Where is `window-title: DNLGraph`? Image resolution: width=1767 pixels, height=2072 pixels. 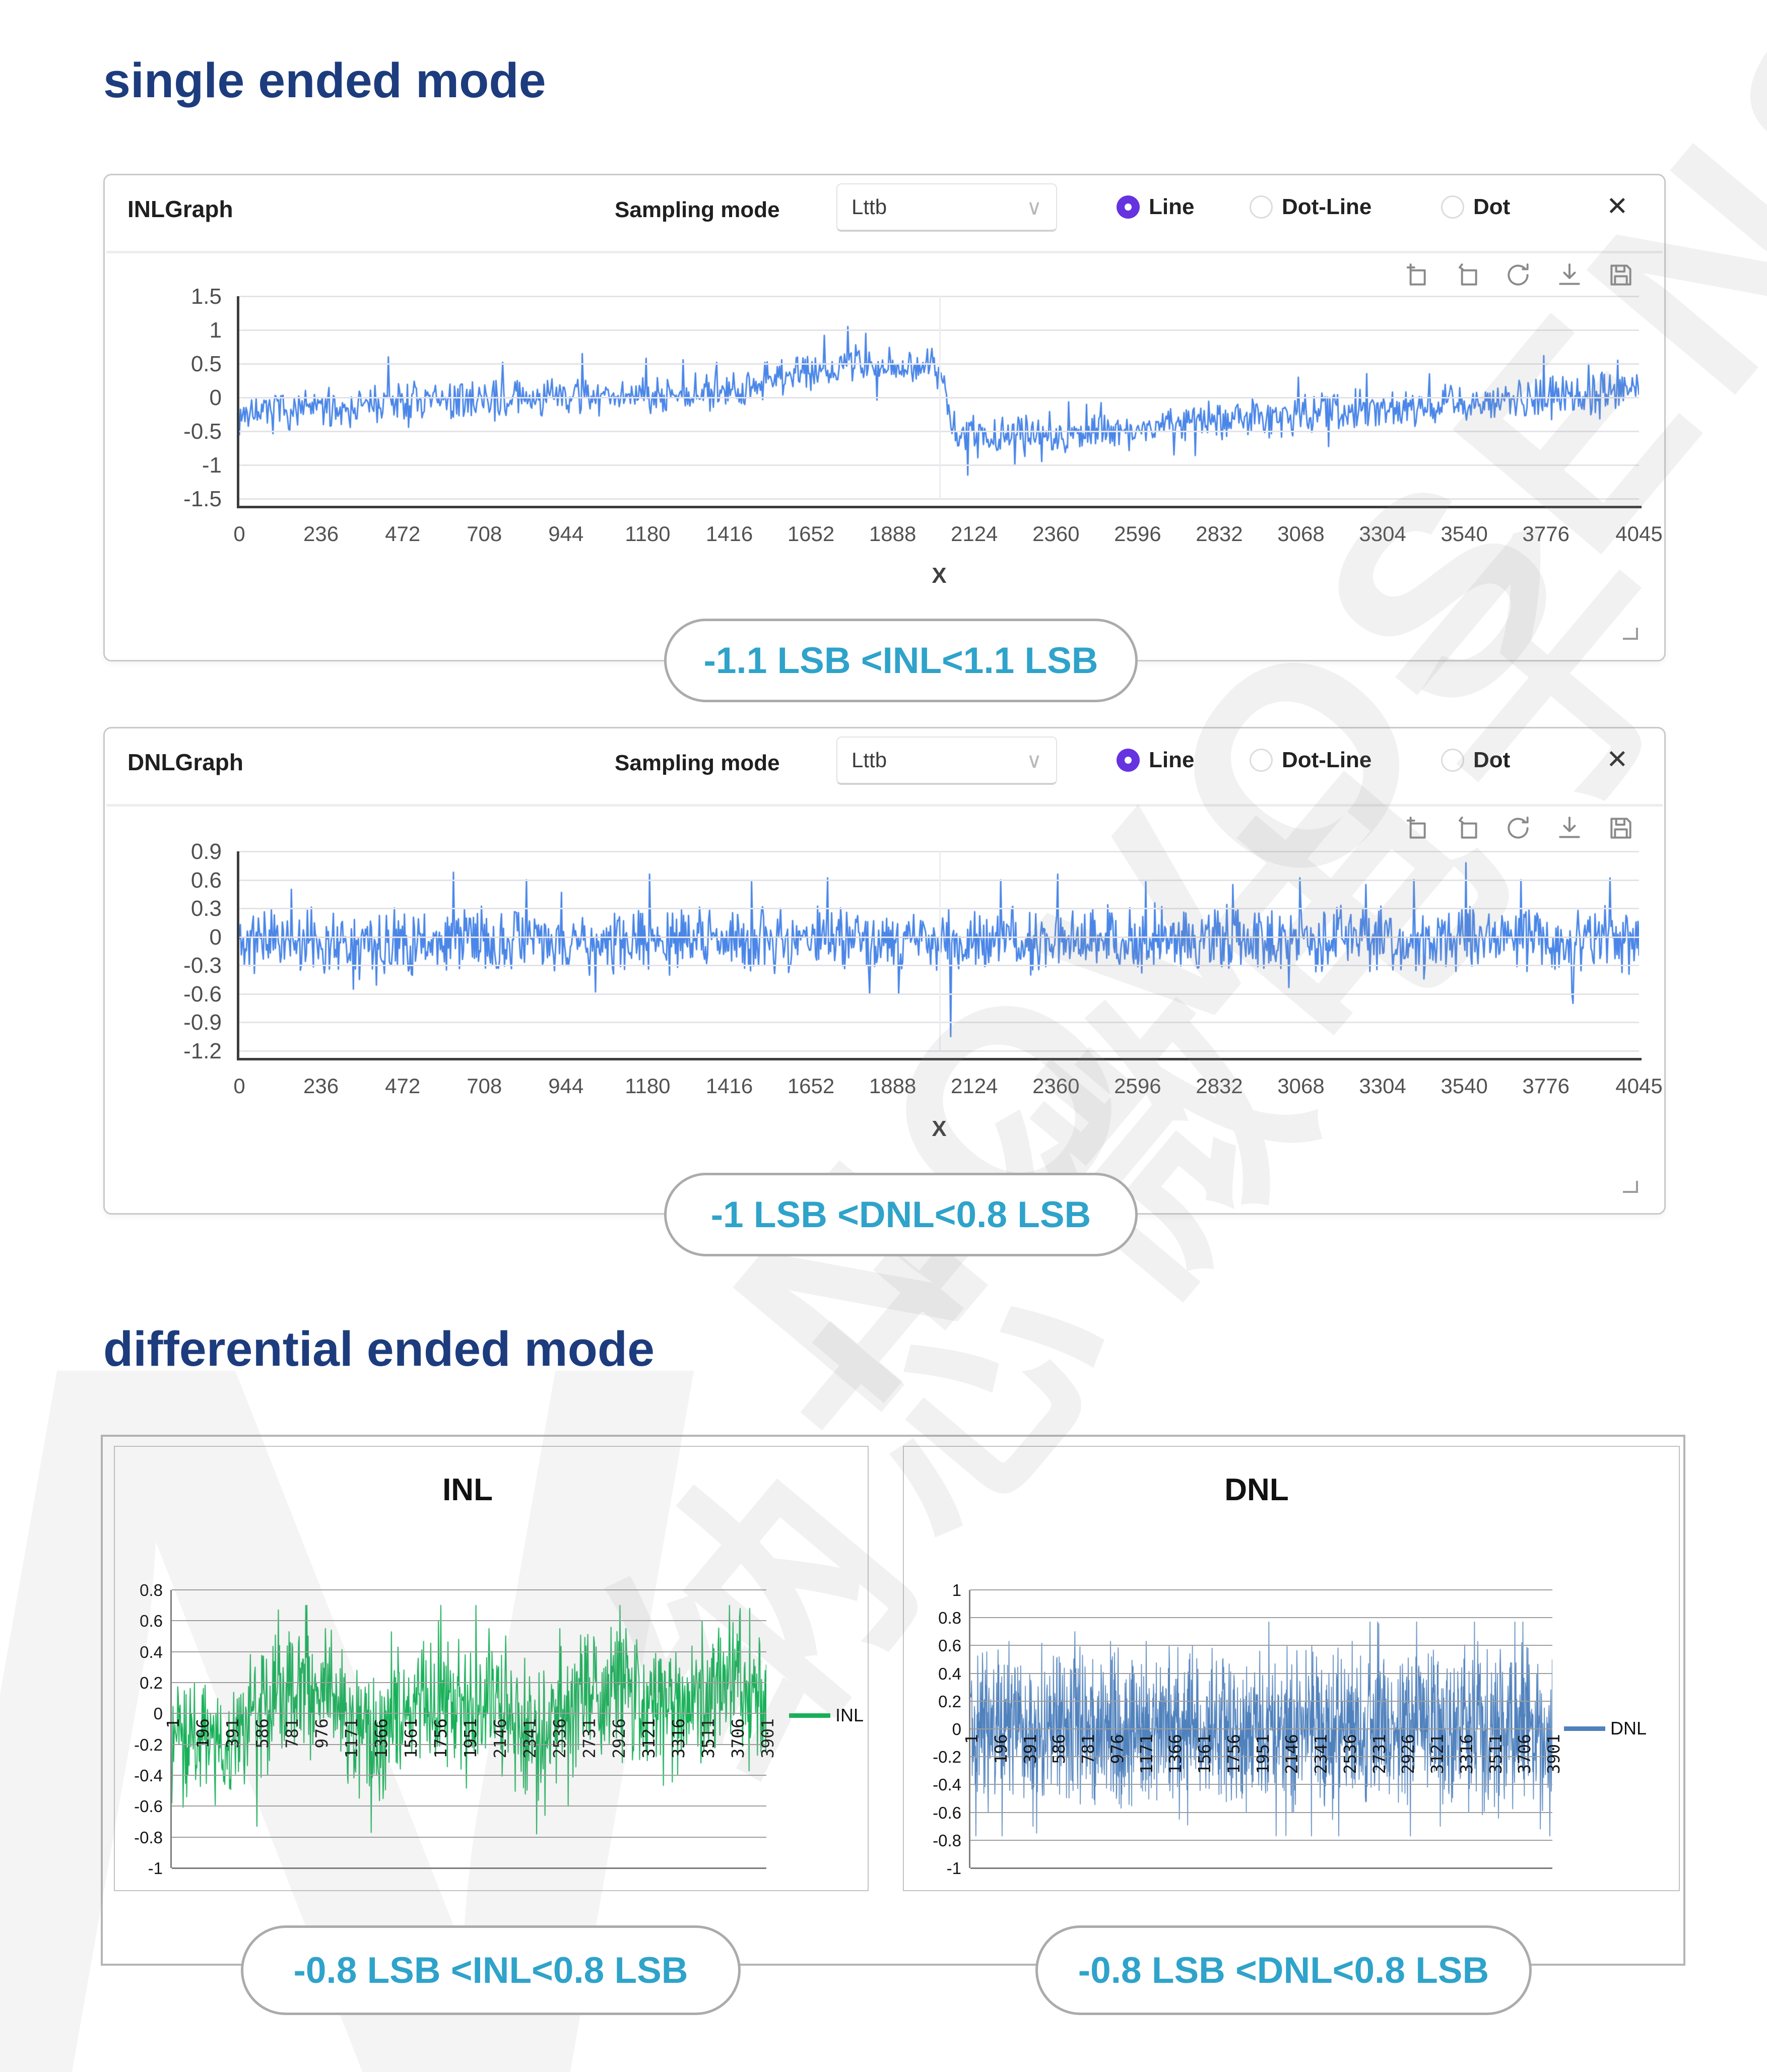 window-title: DNLGraph is located at coordinates (185, 762).